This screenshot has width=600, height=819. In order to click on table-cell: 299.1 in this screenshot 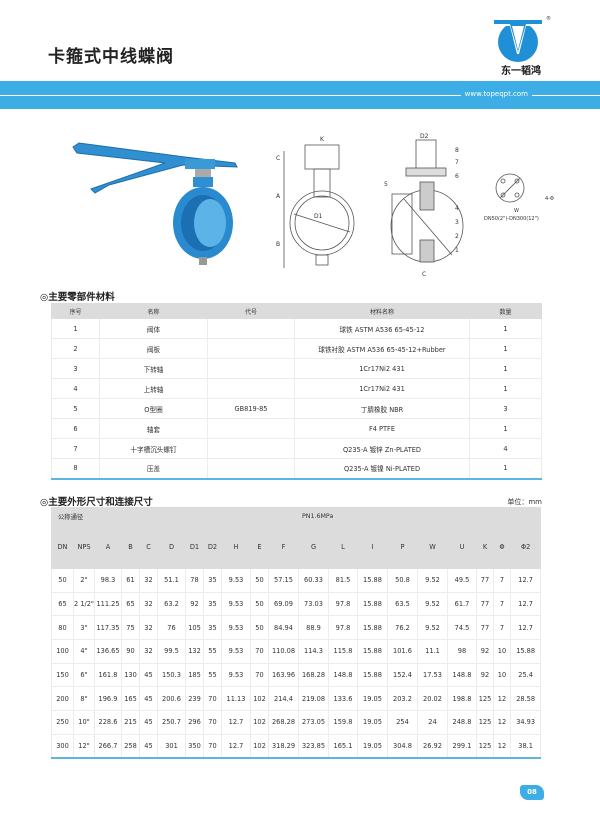, I will do `click(462, 746)`.